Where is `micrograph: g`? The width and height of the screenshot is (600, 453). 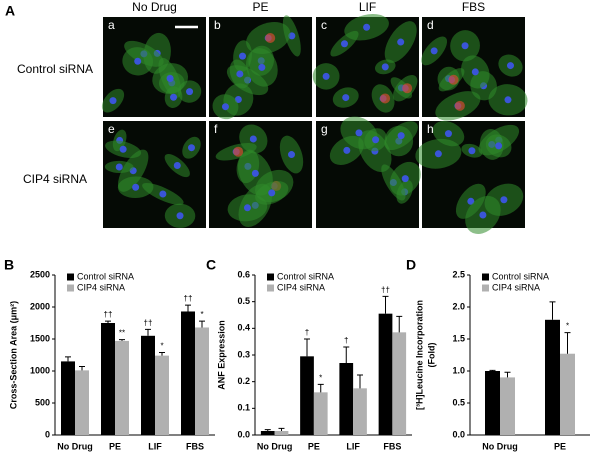 micrograph: g is located at coordinates (368, 172).